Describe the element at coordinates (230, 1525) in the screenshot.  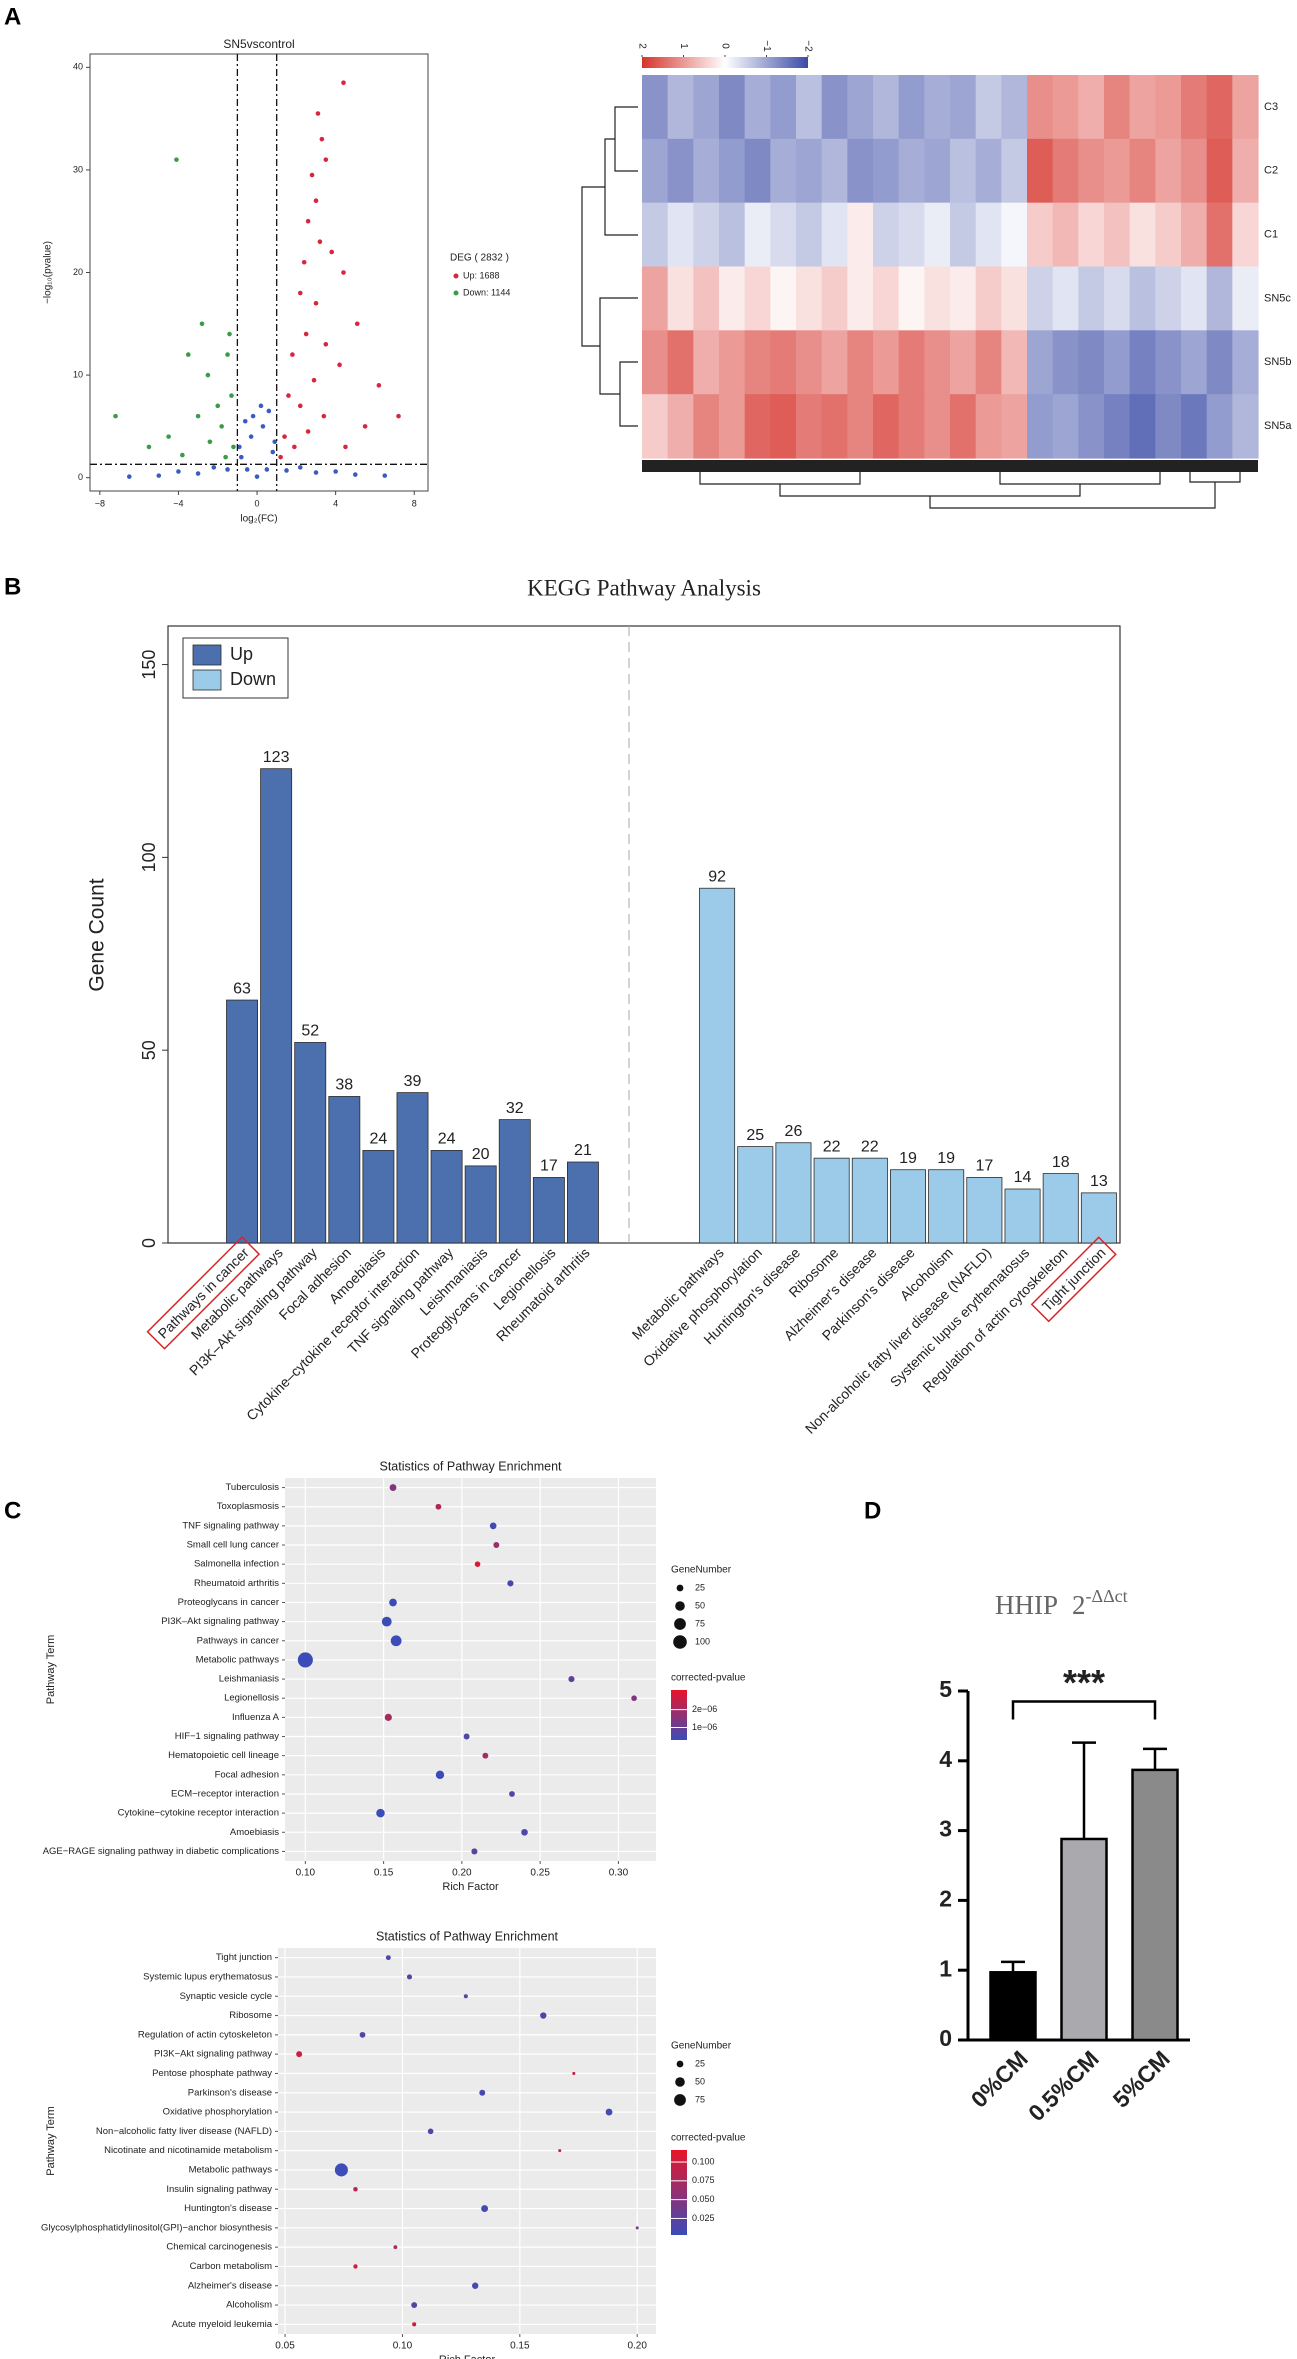
I see `y-tick-label: TNF signaling pathway` at that location.